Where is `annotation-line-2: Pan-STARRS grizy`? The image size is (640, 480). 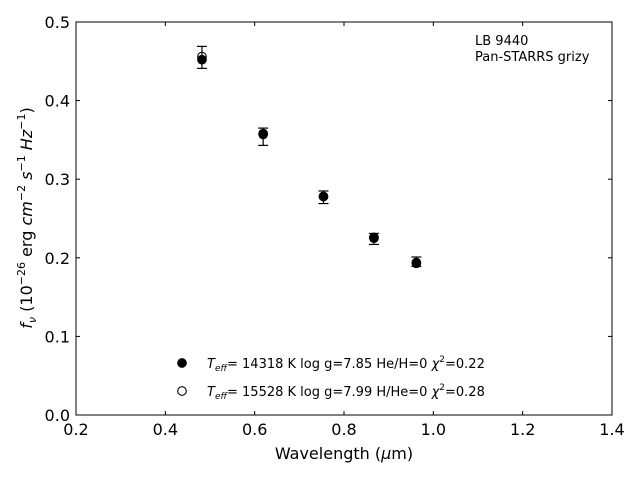 annotation-line-2: Pan-STARRS grizy is located at coordinates (532, 57).